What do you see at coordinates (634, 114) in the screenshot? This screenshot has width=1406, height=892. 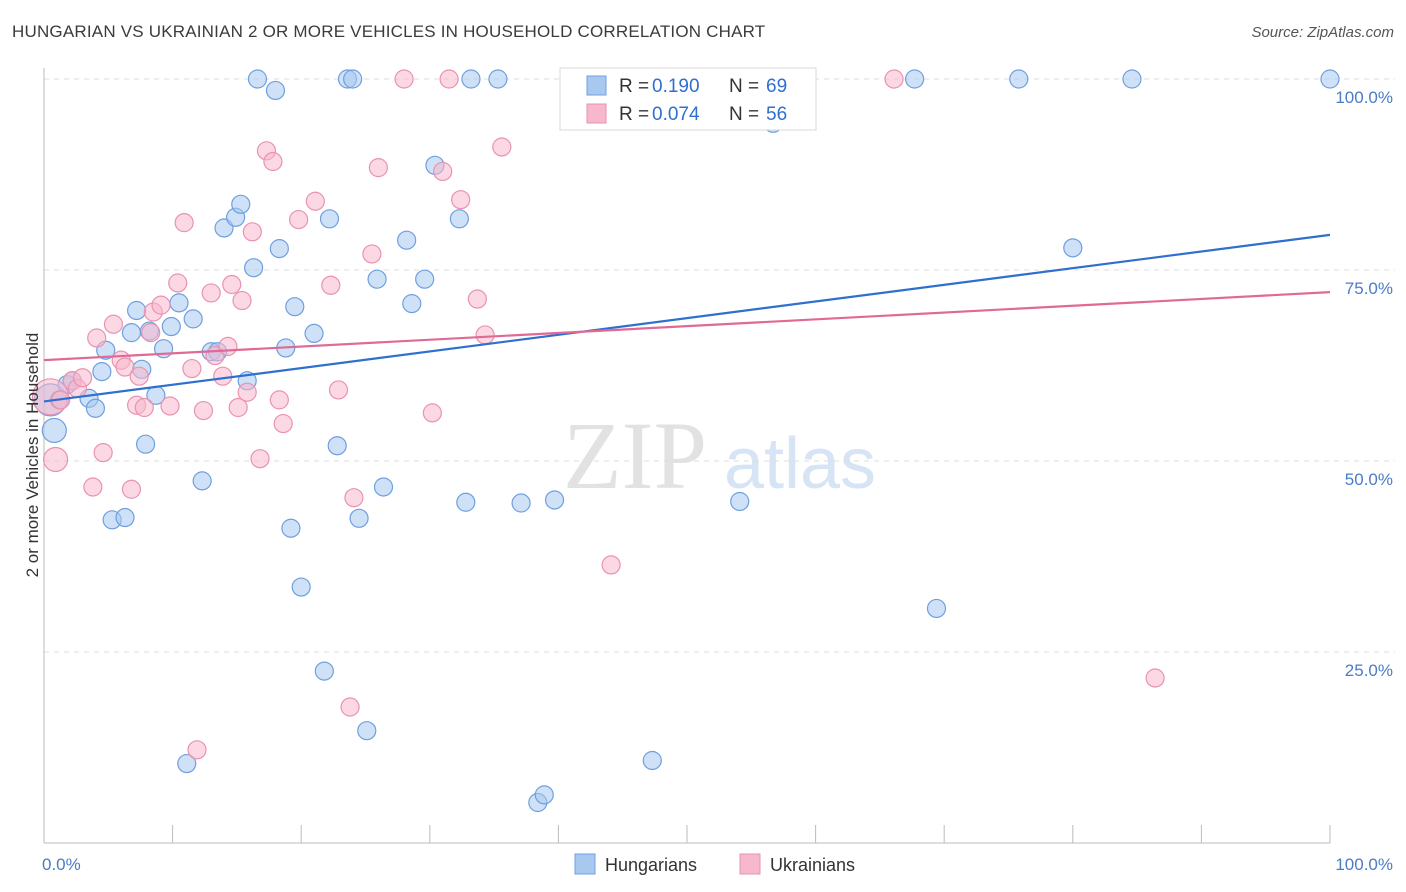 I see `r-label: R =` at bounding box center [634, 114].